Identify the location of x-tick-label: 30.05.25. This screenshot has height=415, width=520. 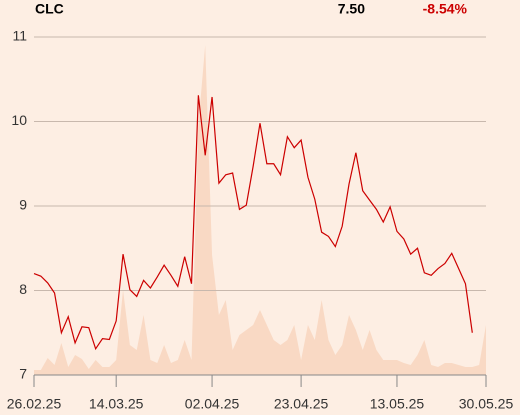
(486, 404).